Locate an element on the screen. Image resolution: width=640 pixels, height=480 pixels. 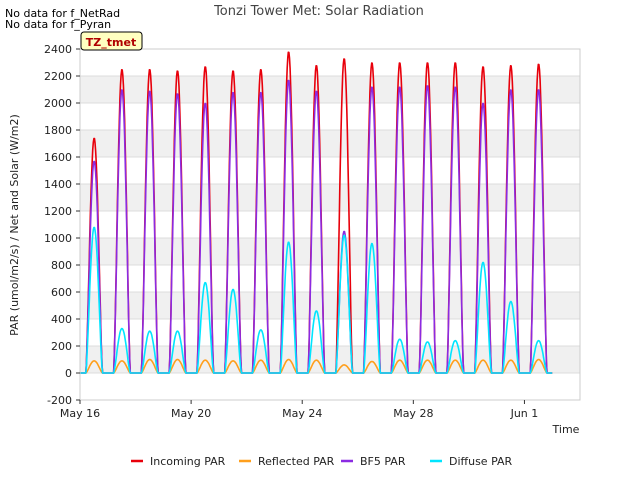
site-tag: TZ_tmet is located at coordinates (111, 41).